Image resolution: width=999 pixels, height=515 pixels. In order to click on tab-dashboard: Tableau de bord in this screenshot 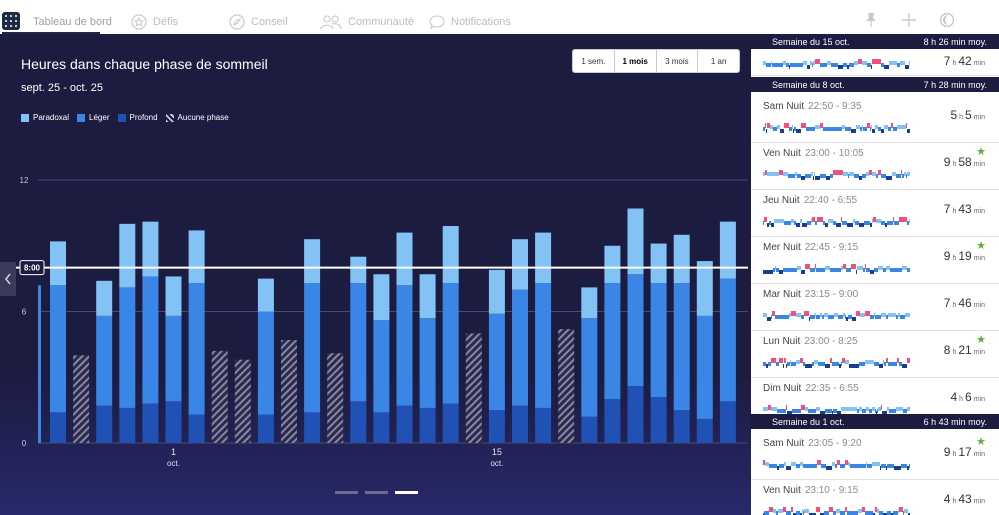, I will do `click(72, 22)`.